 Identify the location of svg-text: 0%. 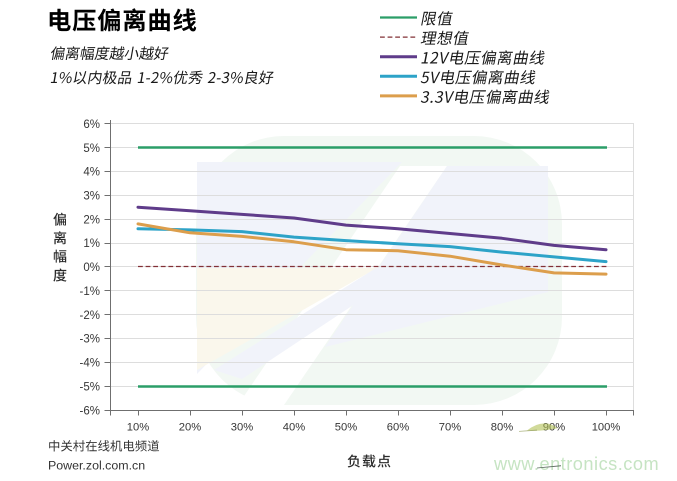
(91, 268).